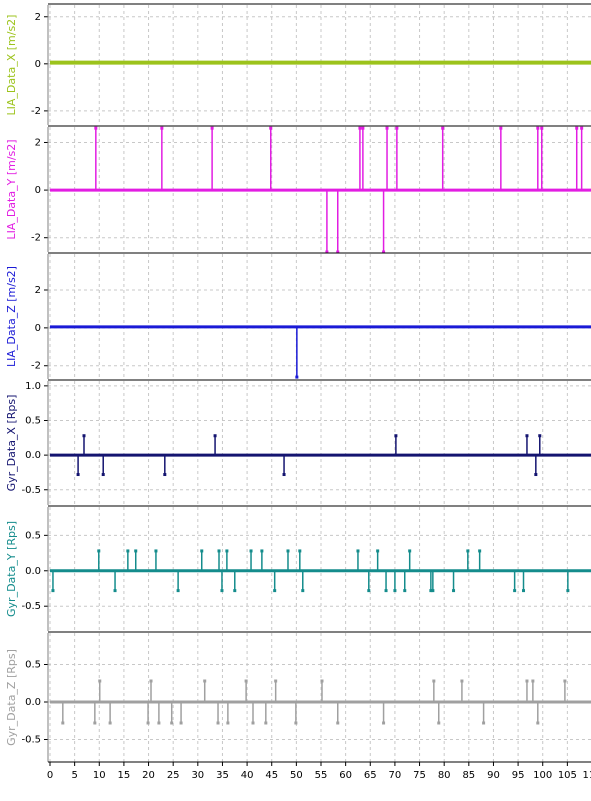 This screenshot has height=801, width=591. I want to click on x-tick-label: 65, so click(370, 775).